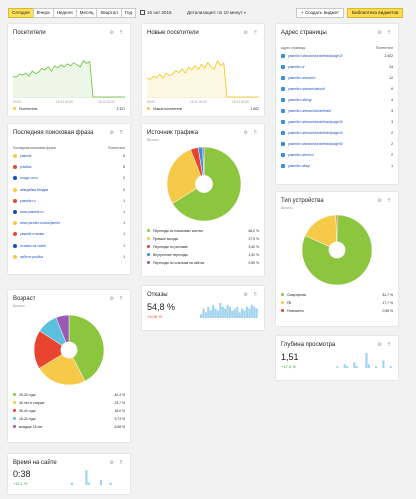 The width and height of the screenshot is (416, 499). What do you see at coordinates (69, 190) in the screenshot?
I see `table-row: абвгдейка бандия 2` at bounding box center [69, 190].